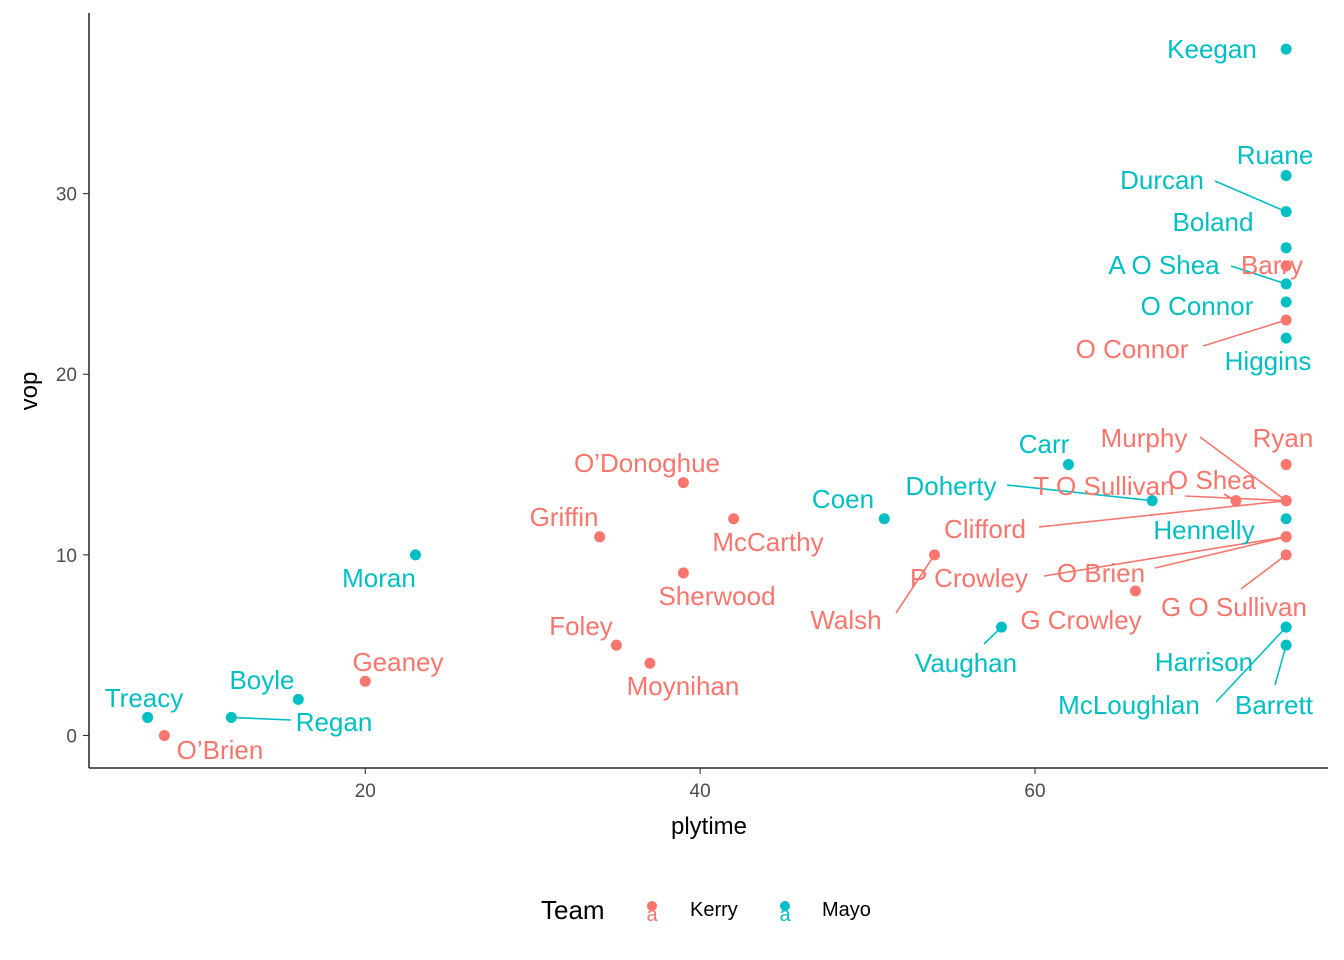 The height and width of the screenshot is (960, 1344). Describe the element at coordinates (683, 686) in the screenshot. I see `point-label: Moynihan` at that location.